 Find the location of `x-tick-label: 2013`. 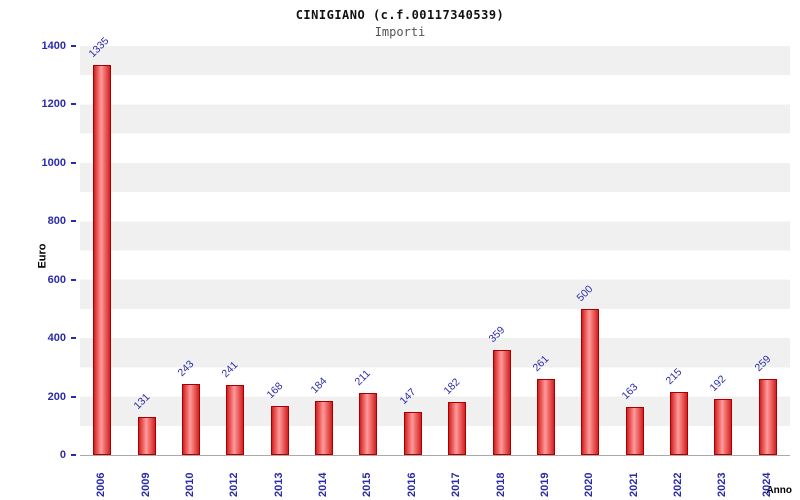

x-tick-label: 2013 is located at coordinates (278, 484).